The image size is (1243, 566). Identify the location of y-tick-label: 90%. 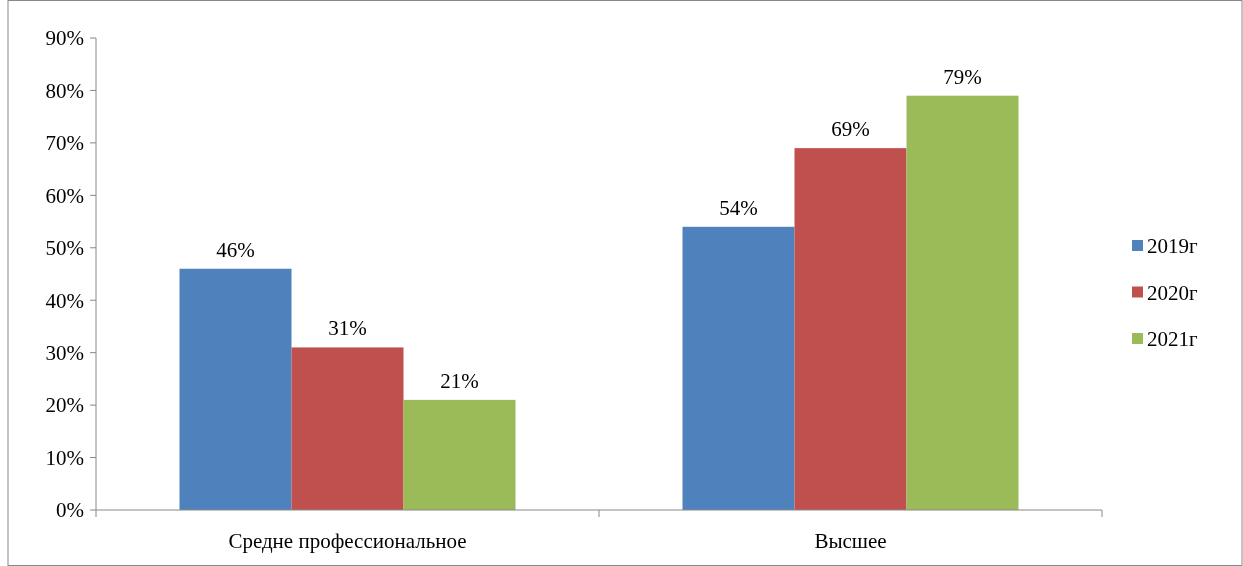
(64, 38).